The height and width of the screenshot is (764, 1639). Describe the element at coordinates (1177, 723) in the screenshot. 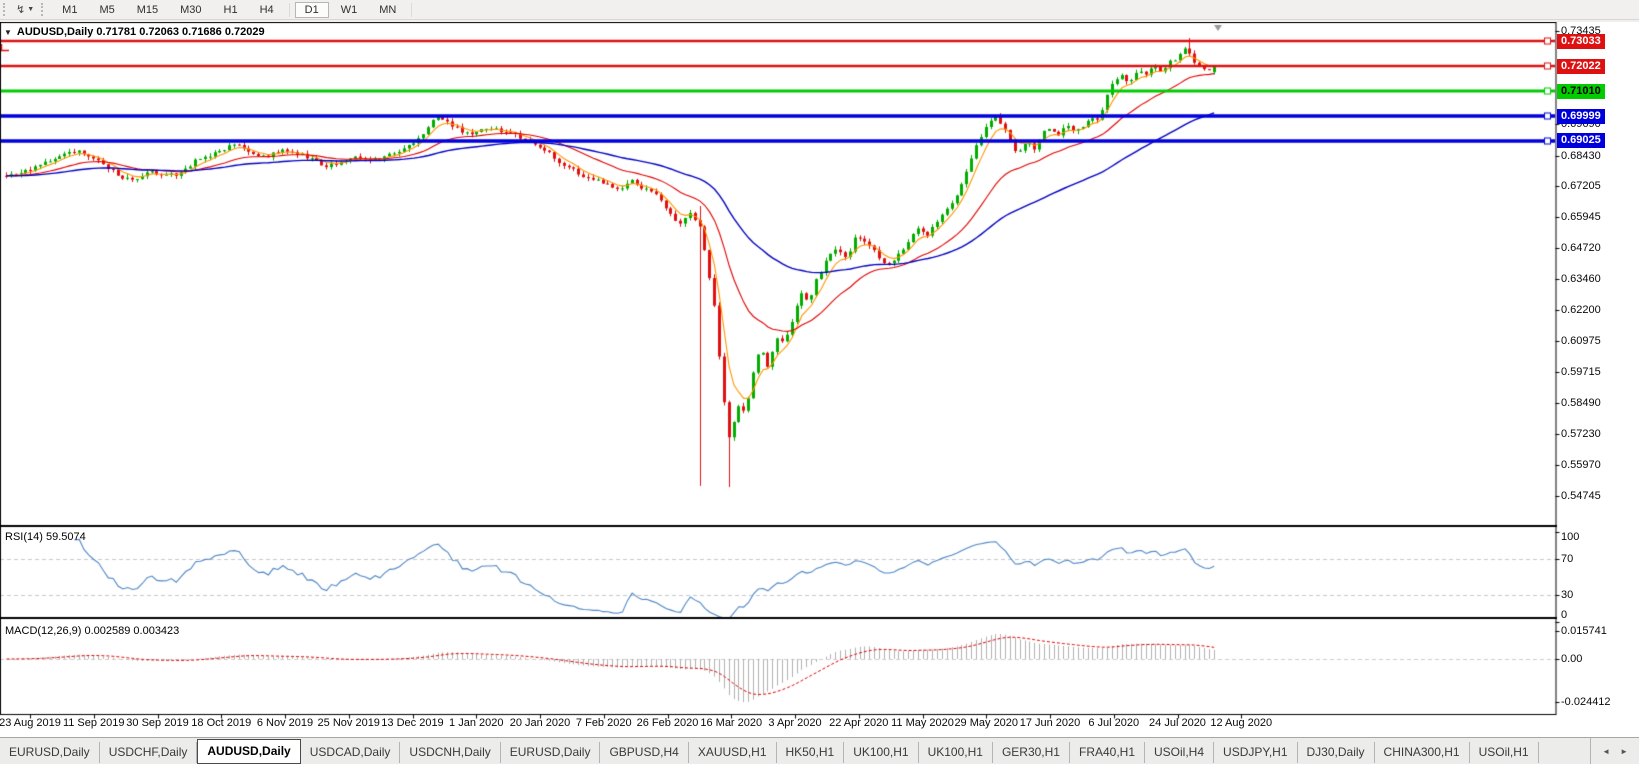

I see `date-tick-label: 24 Jul 2020` at that location.